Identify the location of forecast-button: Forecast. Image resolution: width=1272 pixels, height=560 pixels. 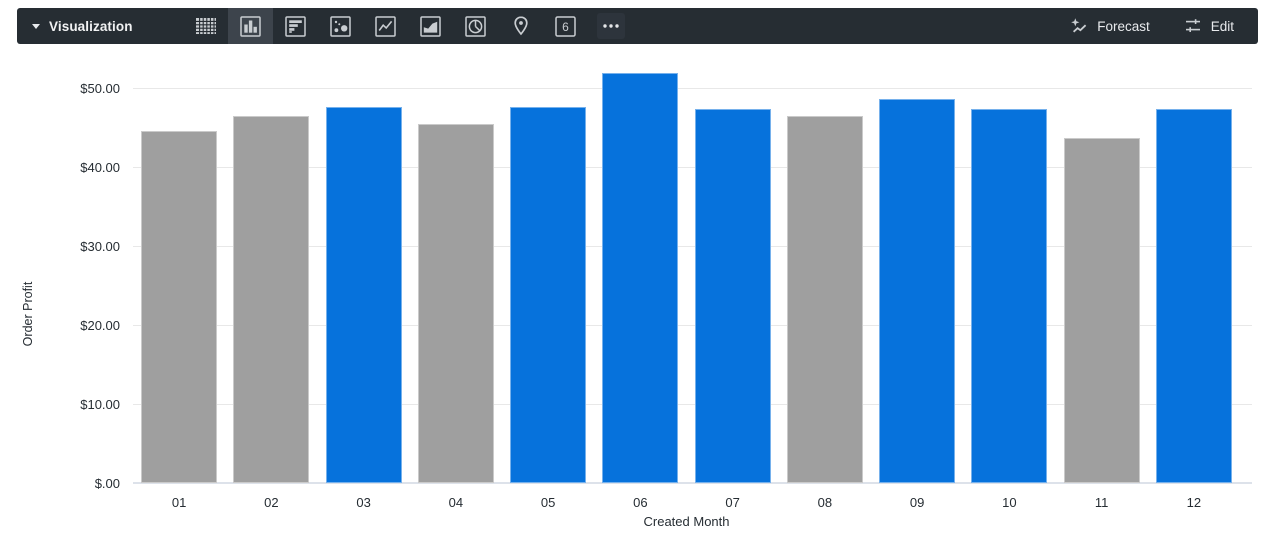
(1110, 26).